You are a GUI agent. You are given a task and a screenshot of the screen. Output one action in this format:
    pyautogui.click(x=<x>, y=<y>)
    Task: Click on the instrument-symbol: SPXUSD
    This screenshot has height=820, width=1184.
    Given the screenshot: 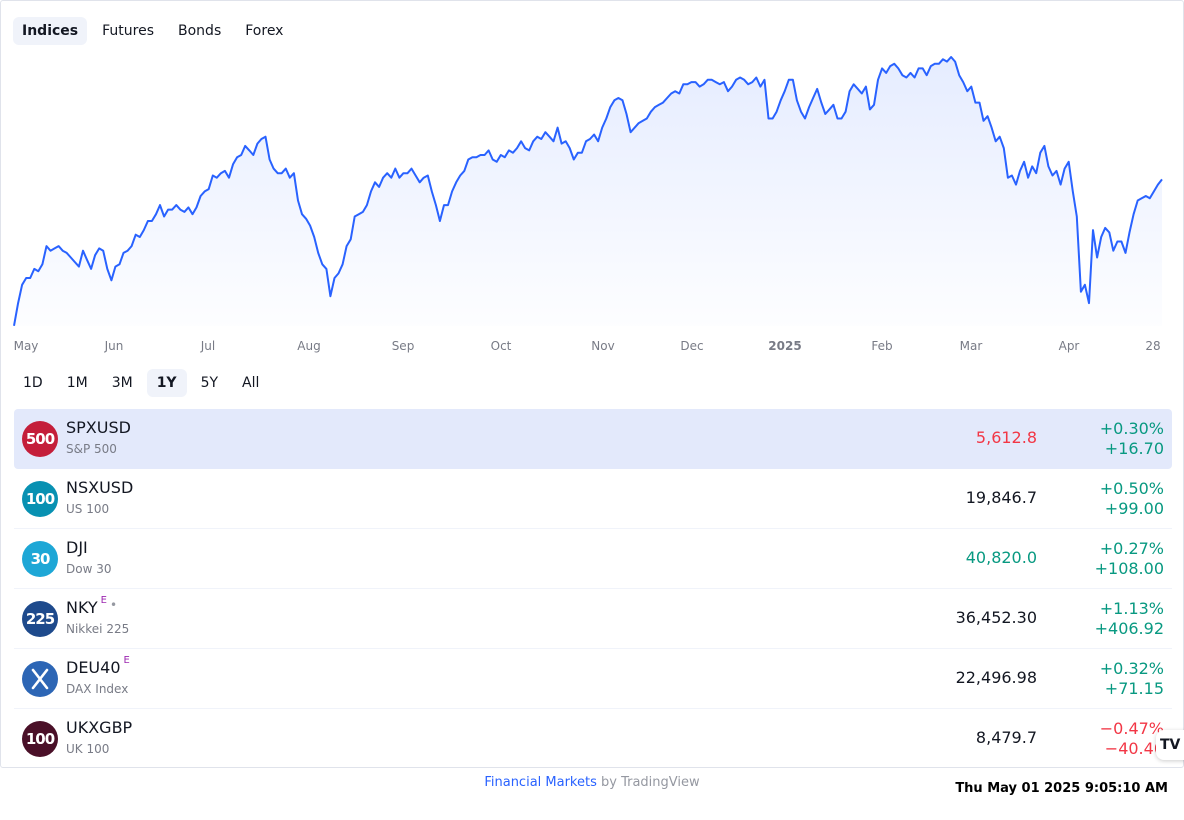 What is the action you would take?
    pyautogui.click(x=98, y=427)
    